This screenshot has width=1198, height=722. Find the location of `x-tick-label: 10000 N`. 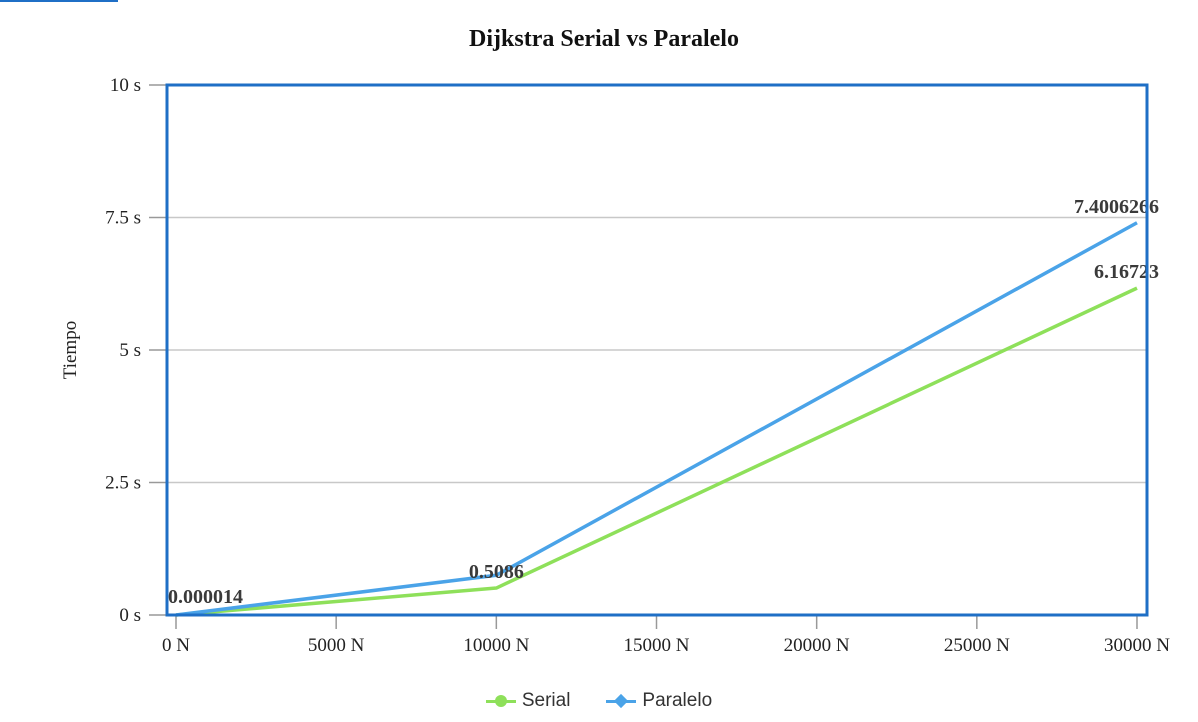

x-tick-label: 10000 N is located at coordinates (496, 645).